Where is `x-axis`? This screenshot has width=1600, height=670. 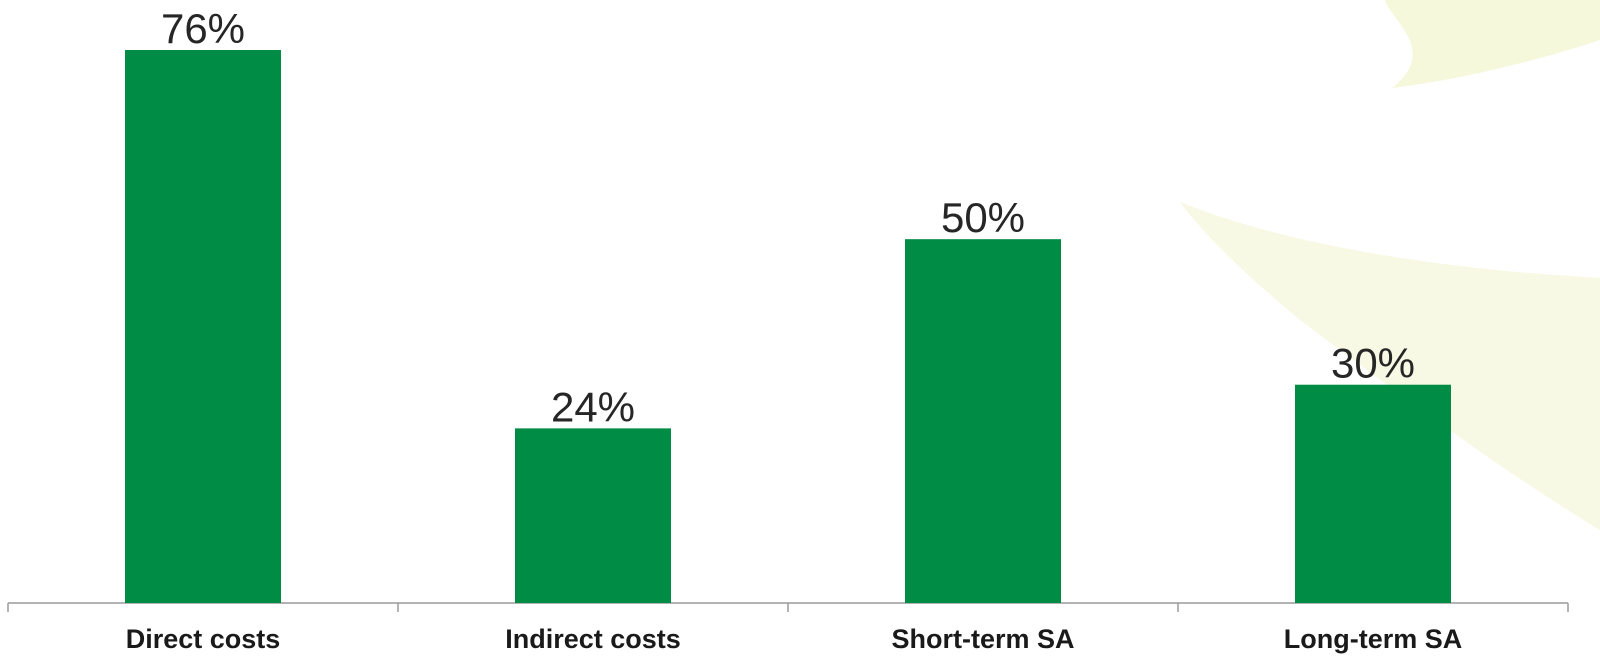 x-axis is located at coordinates (788, 607).